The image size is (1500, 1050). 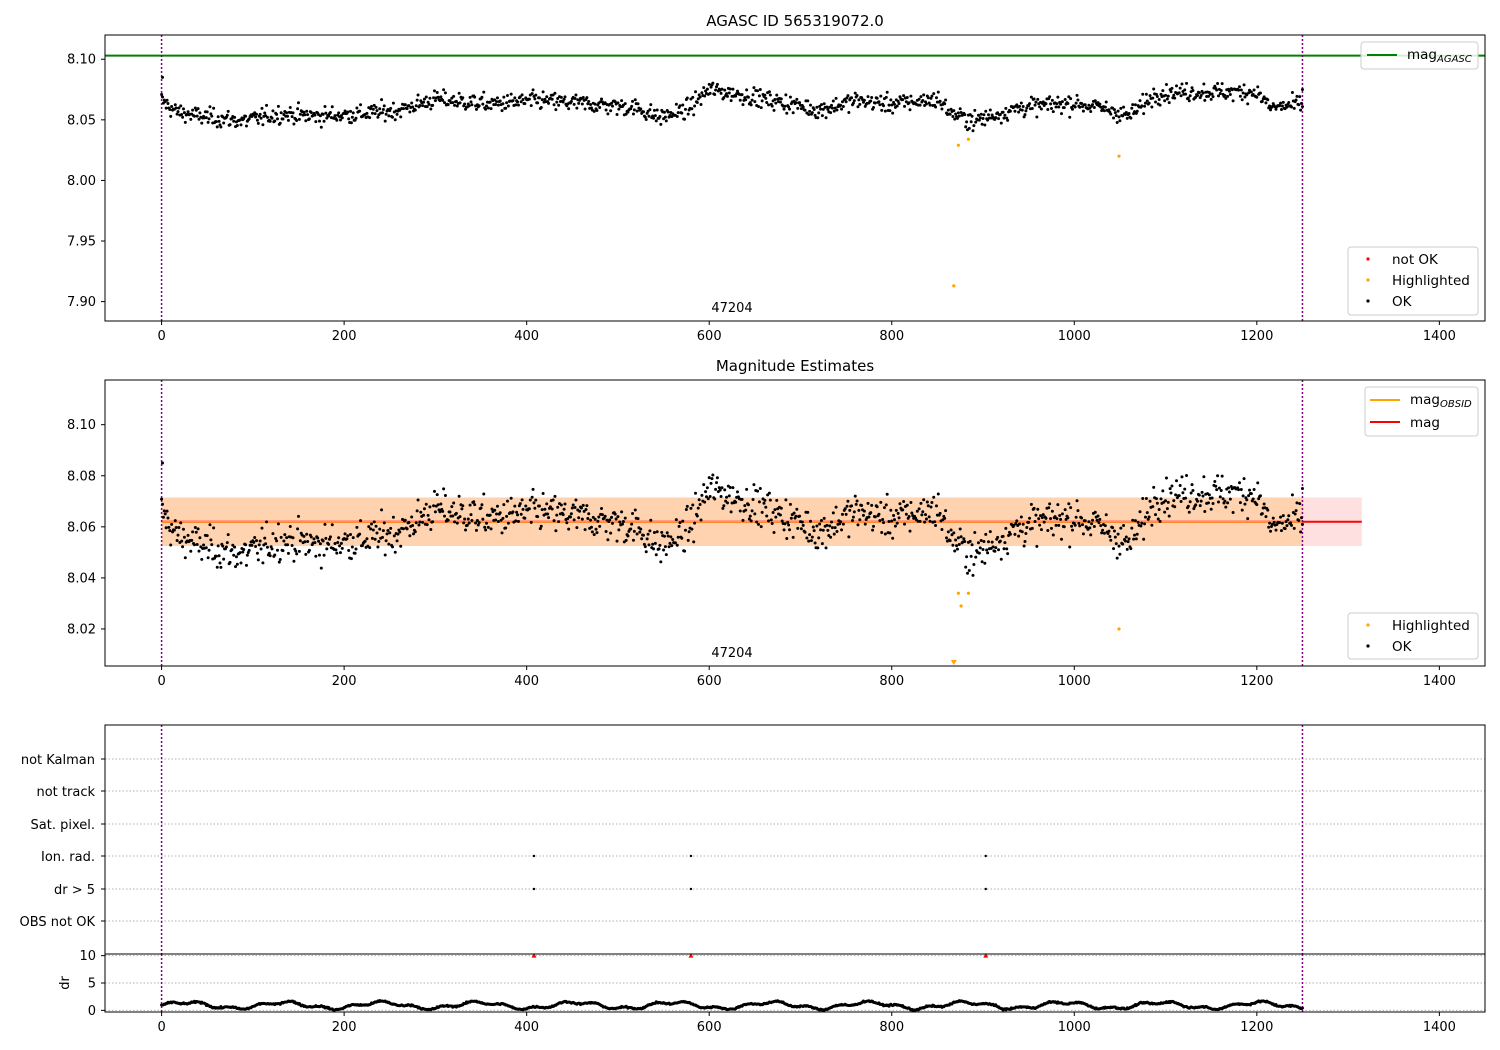 I want to click on magnitude-top-legend: magOBSID mag, so click(x=1421, y=411).